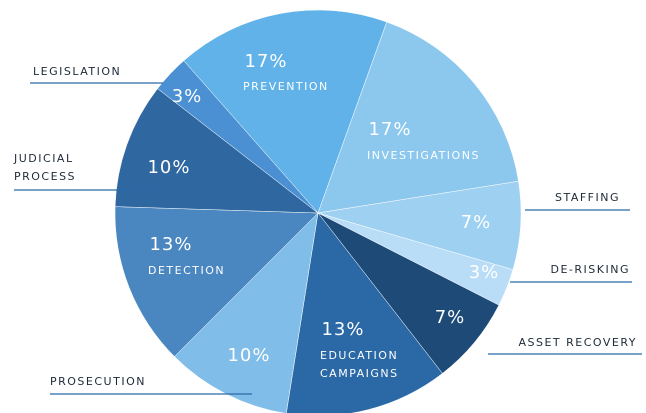 This screenshot has width=646, height=413. What do you see at coordinates (44, 167) in the screenshot?
I see `slice-name: JUDICIAL PROCESS` at bounding box center [44, 167].